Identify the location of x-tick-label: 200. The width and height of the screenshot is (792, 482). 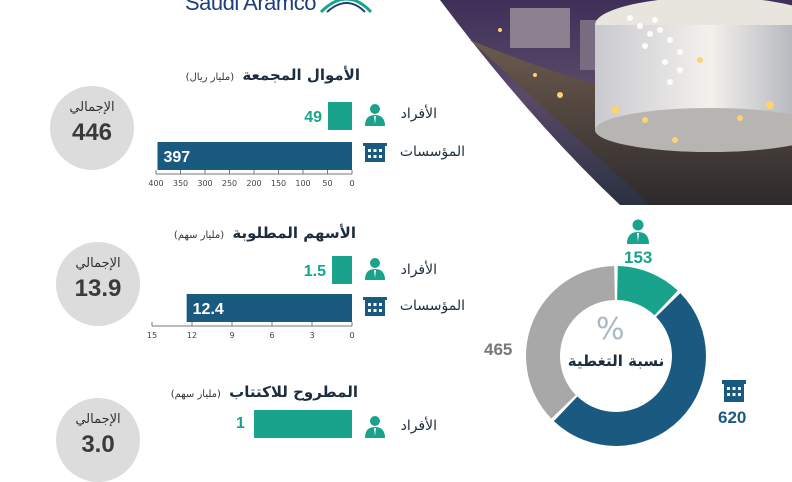
(253, 183).